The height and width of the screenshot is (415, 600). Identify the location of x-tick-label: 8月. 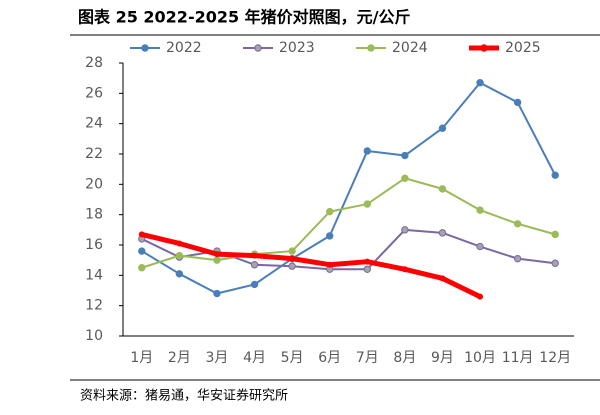
(404, 358).